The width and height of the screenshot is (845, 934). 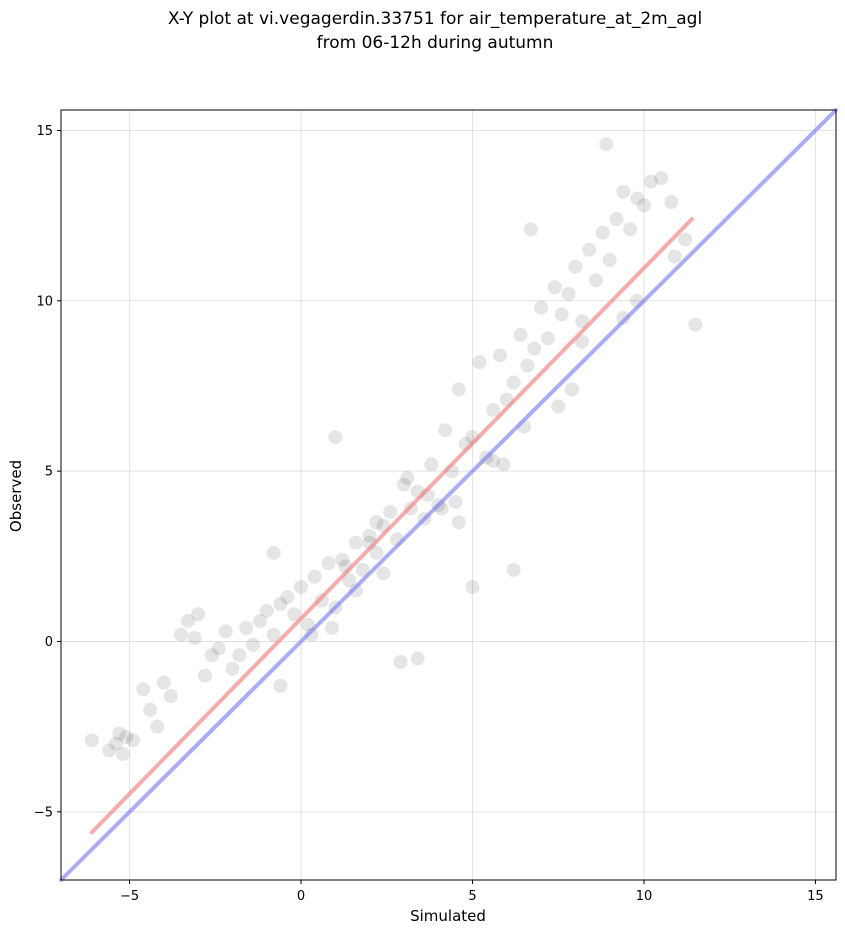 What do you see at coordinates (49, 642) in the screenshot?
I see `y-tick-label: 0` at bounding box center [49, 642].